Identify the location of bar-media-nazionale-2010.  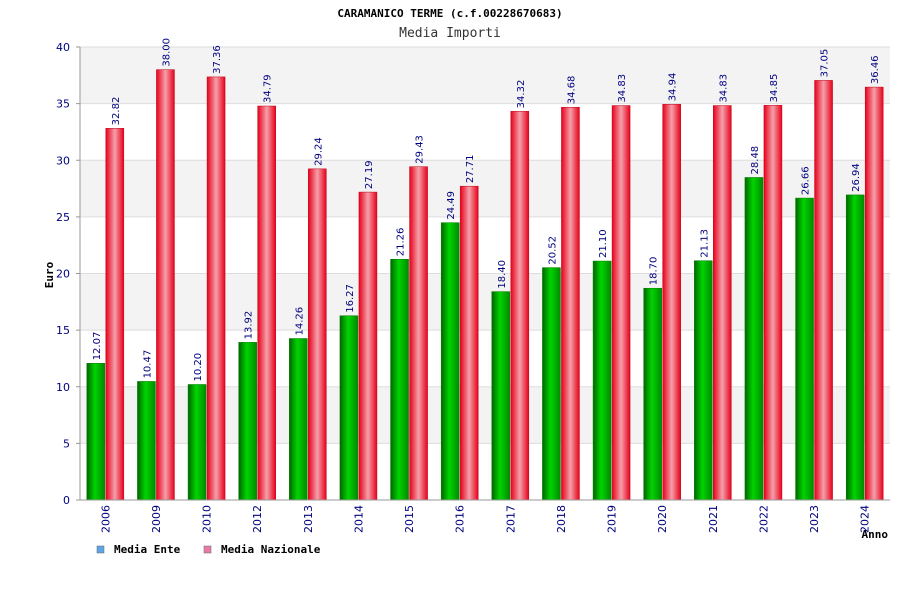
(216, 288).